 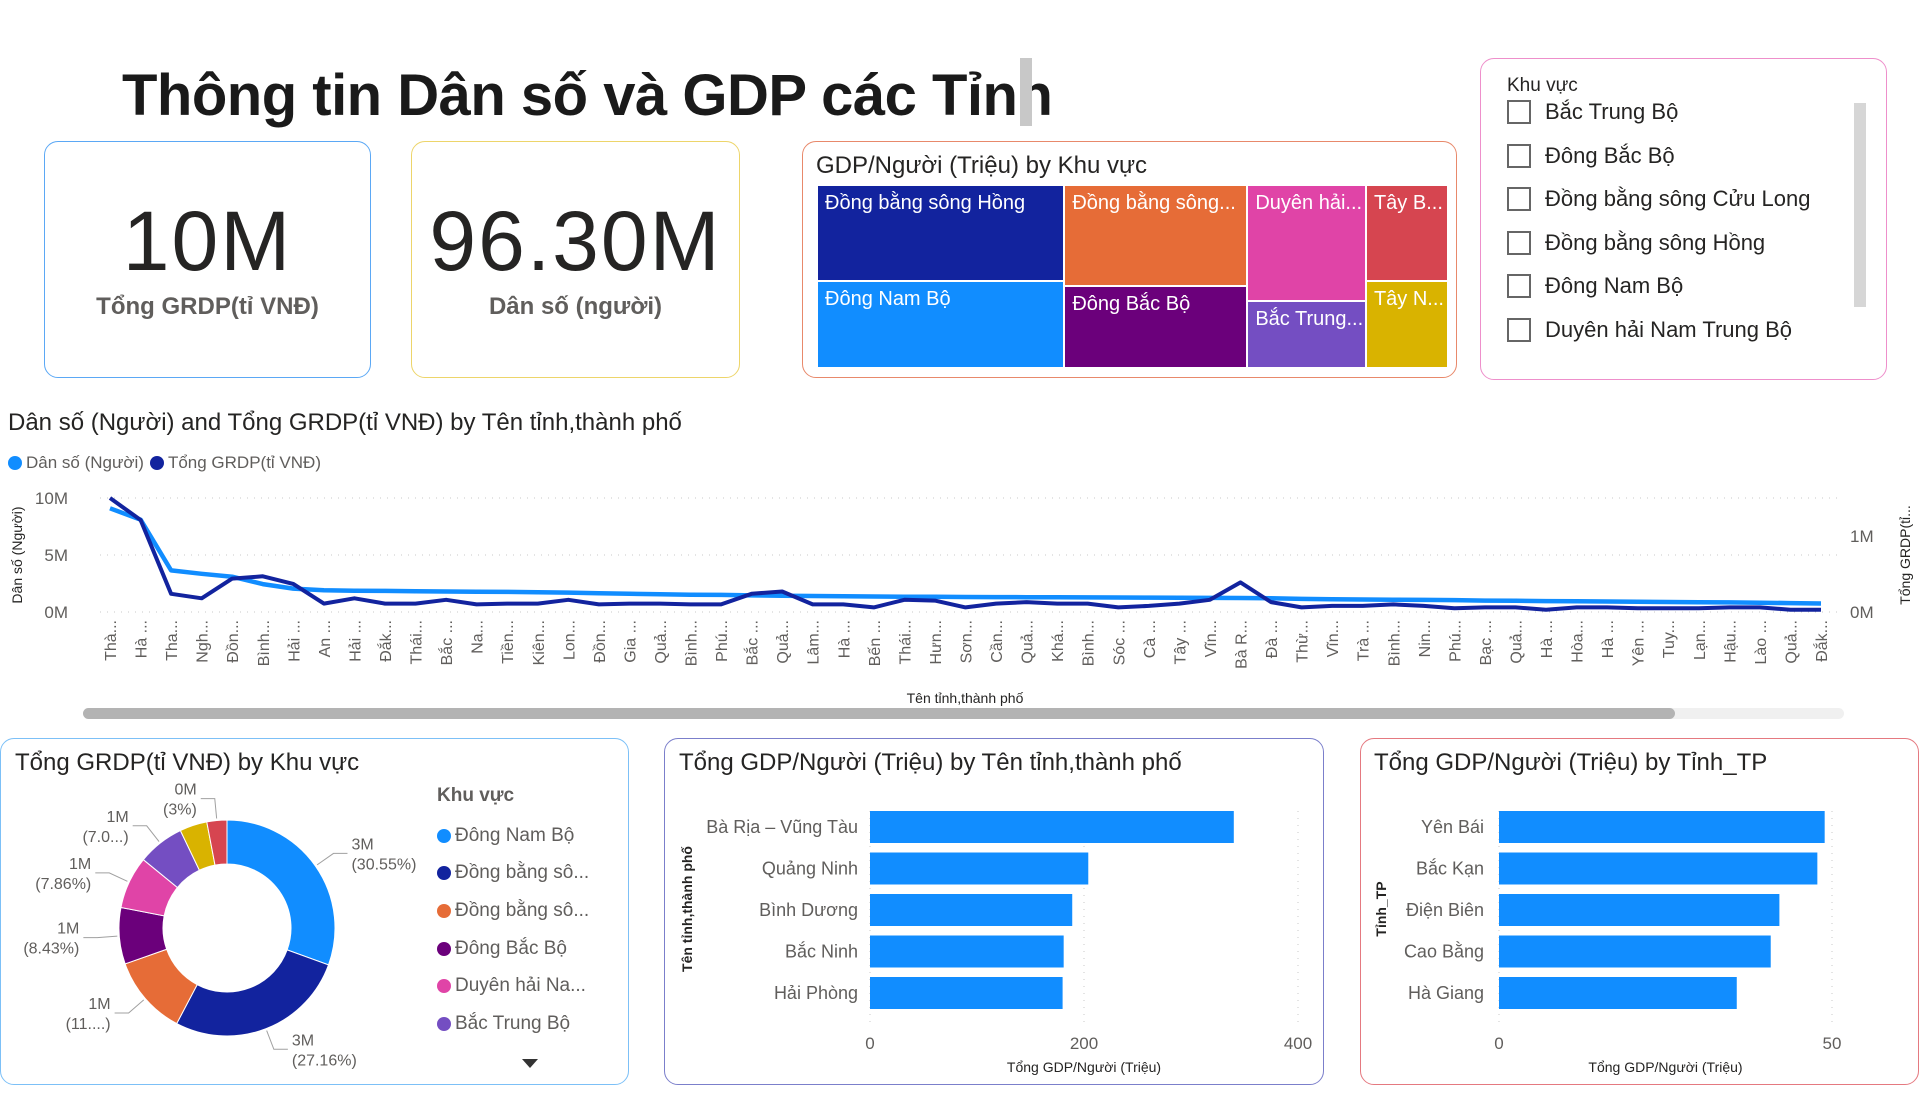 I want to click on slicer-item-label: Duyên hải Nam Trung Bộ, so click(x=1669, y=329).